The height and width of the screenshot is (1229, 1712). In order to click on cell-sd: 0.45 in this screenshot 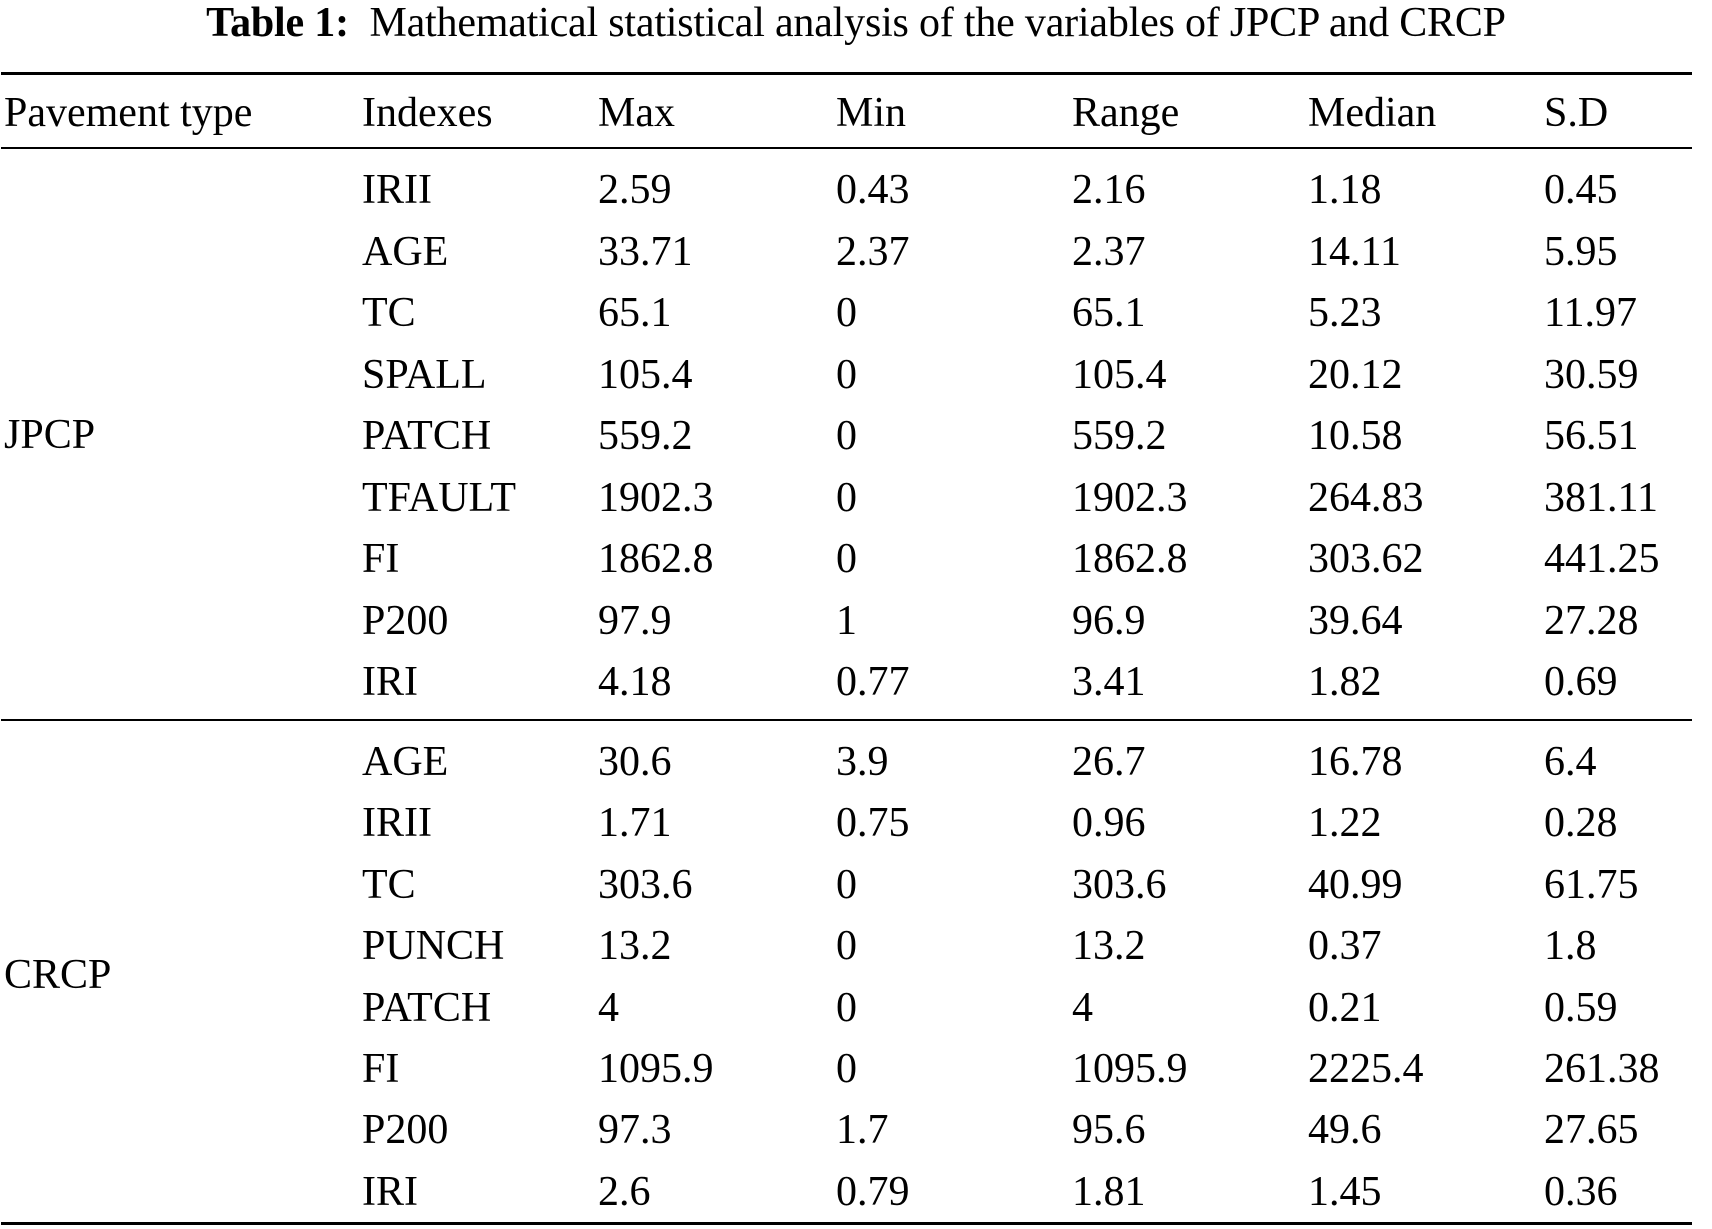, I will do `click(1581, 190)`.